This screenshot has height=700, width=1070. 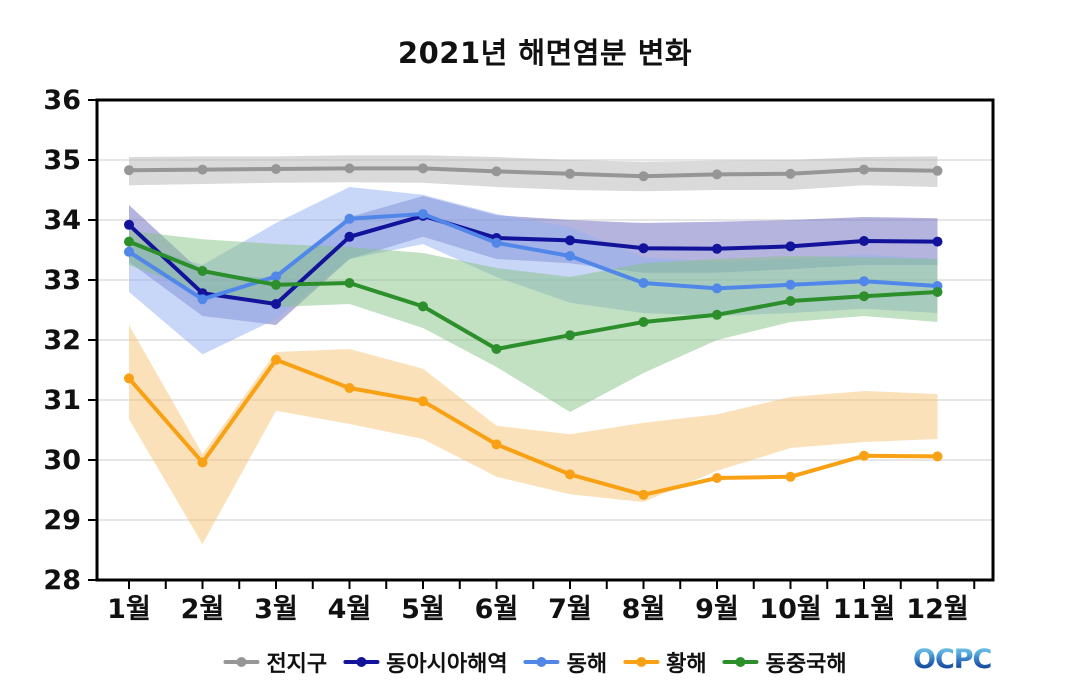 I want to click on y-tick-label: 31, so click(x=62, y=400).